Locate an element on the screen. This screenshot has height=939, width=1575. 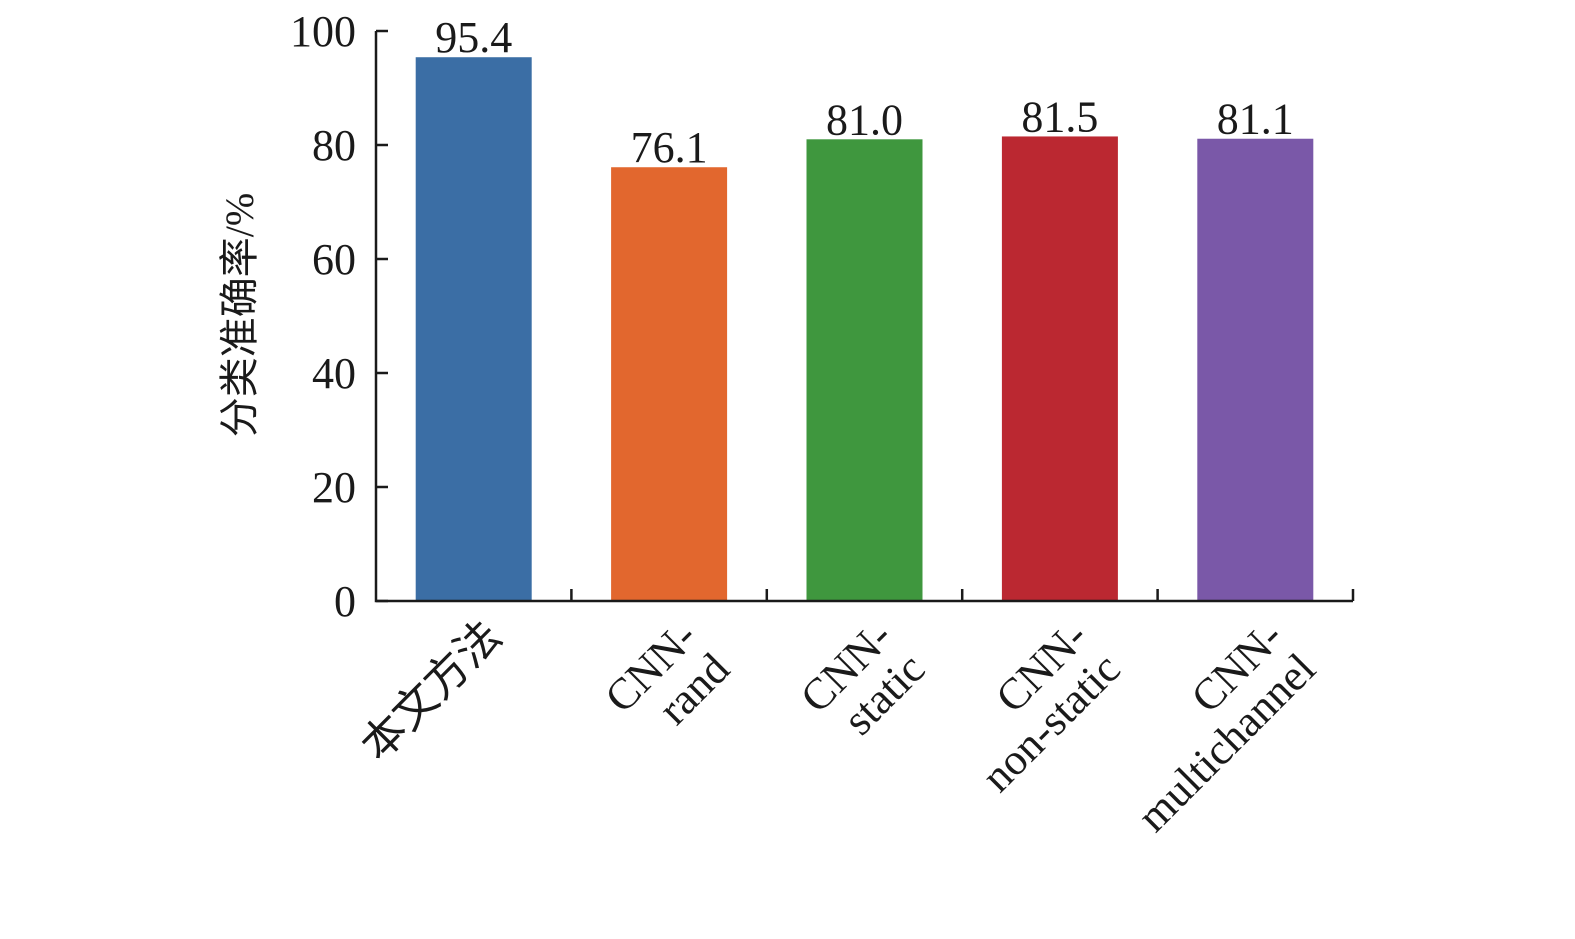
value-label: 81.1 is located at coordinates (1255, 119).